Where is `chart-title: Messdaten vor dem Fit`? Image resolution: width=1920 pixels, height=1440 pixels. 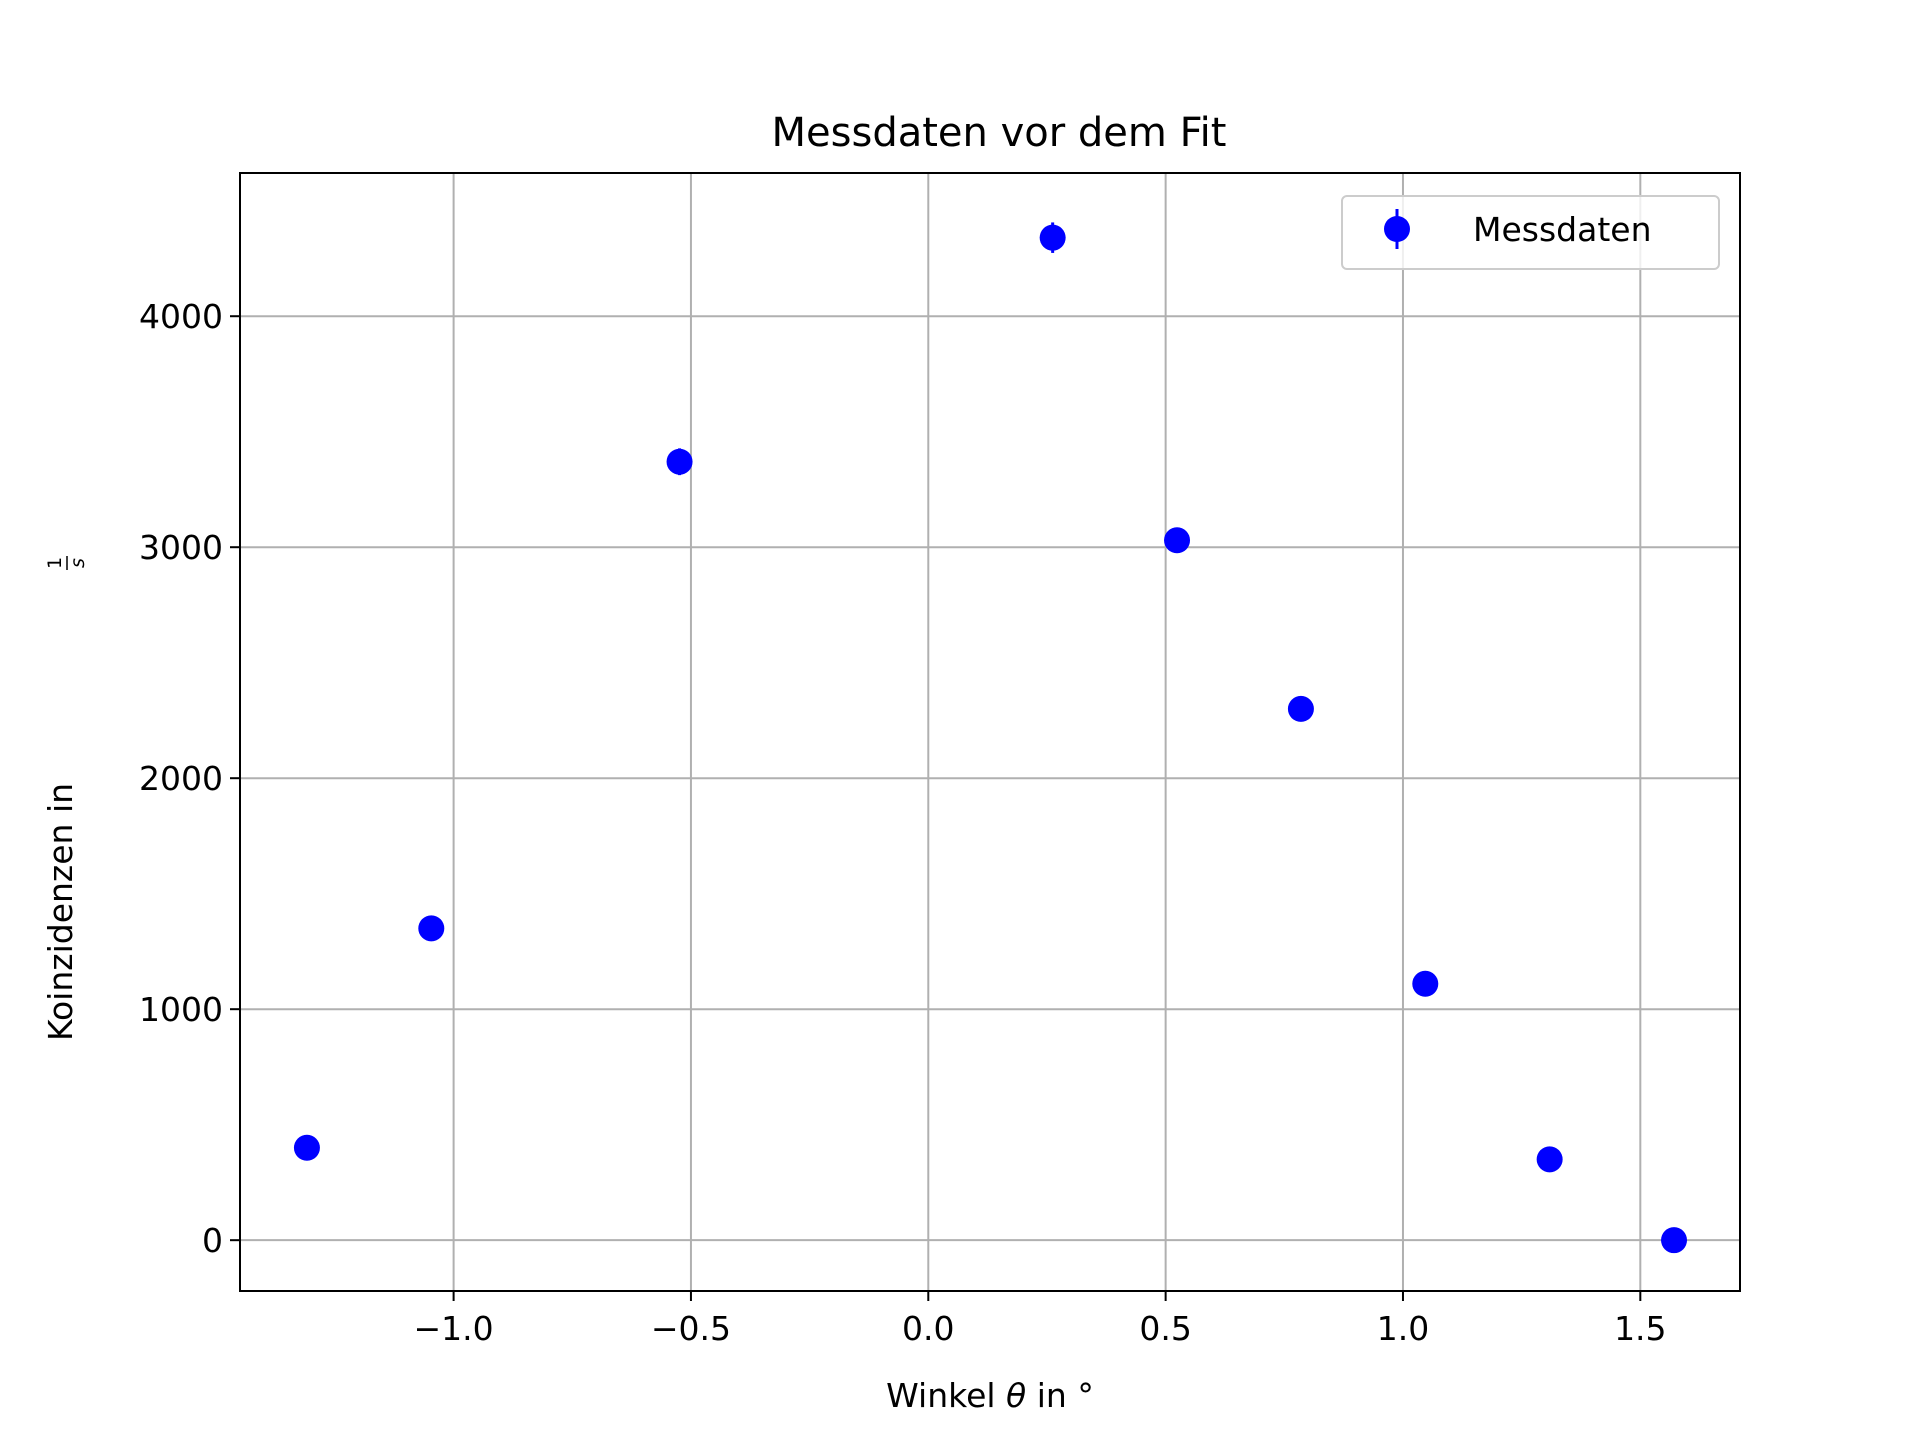 chart-title: Messdaten vor dem Fit is located at coordinates (999, 133).